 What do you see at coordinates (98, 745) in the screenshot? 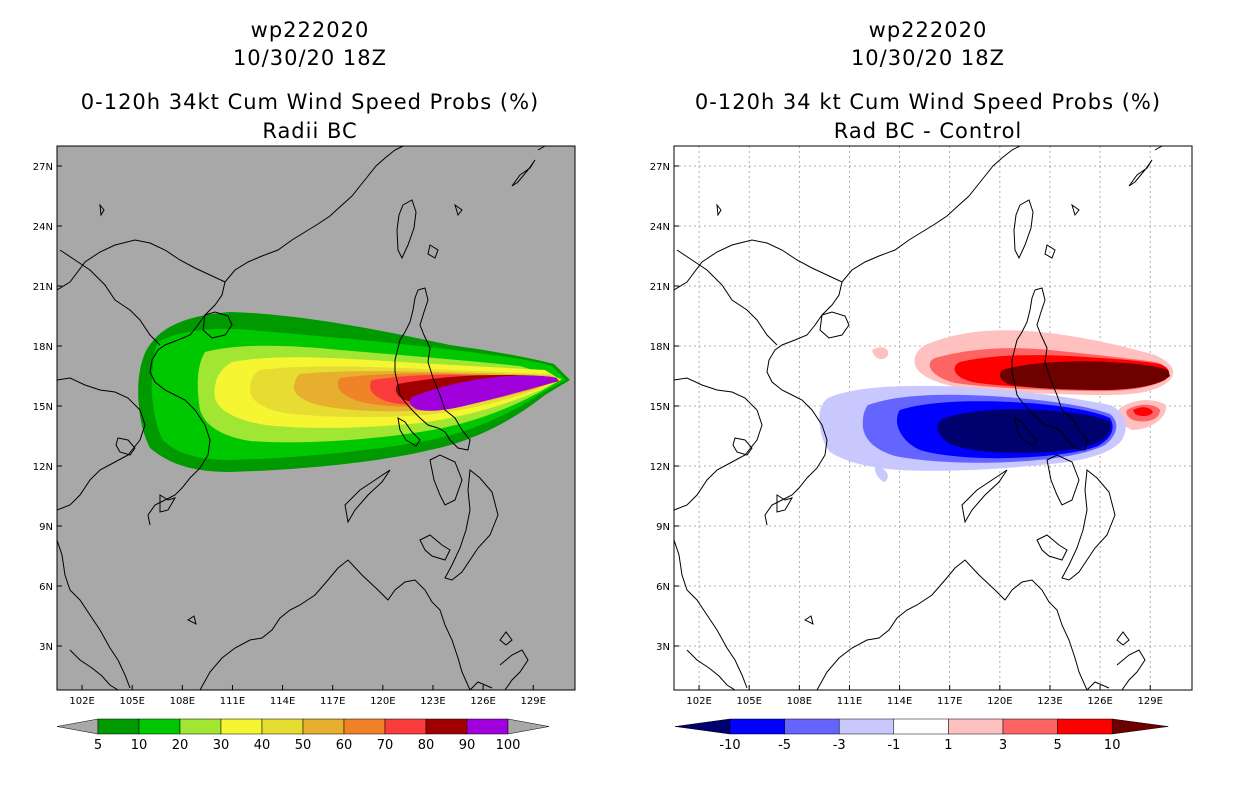
I see `left-colorbar-label: 5` at bounding box center [98, 745].